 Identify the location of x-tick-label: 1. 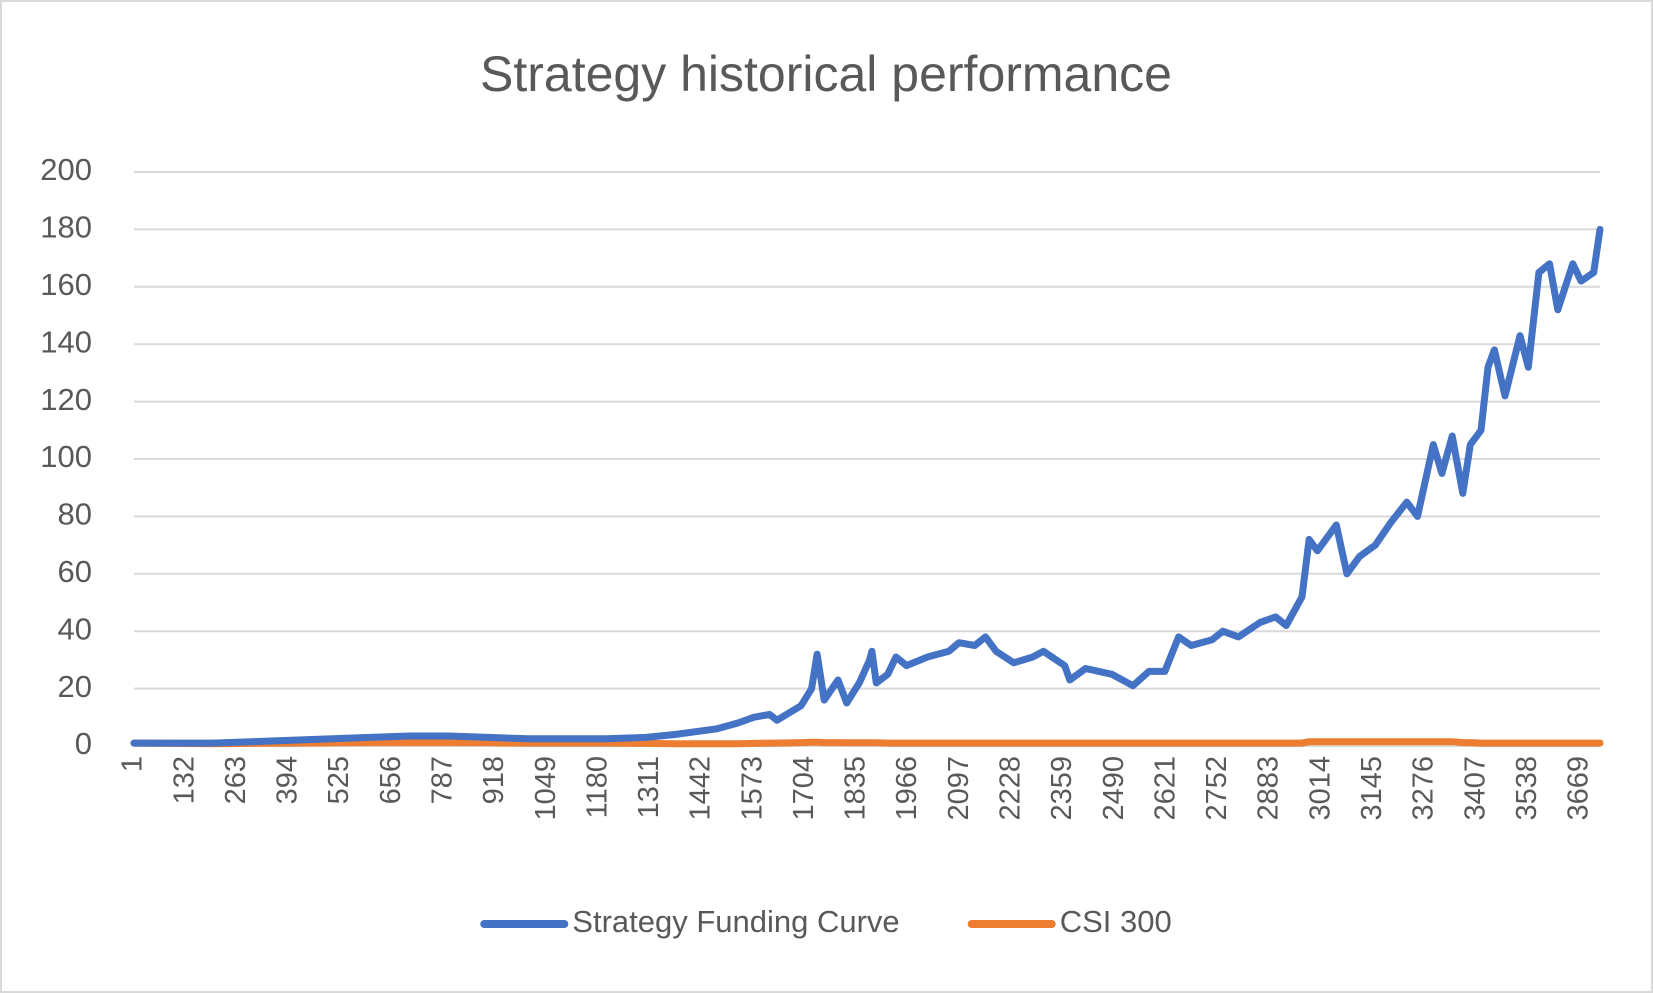
(133, 764).